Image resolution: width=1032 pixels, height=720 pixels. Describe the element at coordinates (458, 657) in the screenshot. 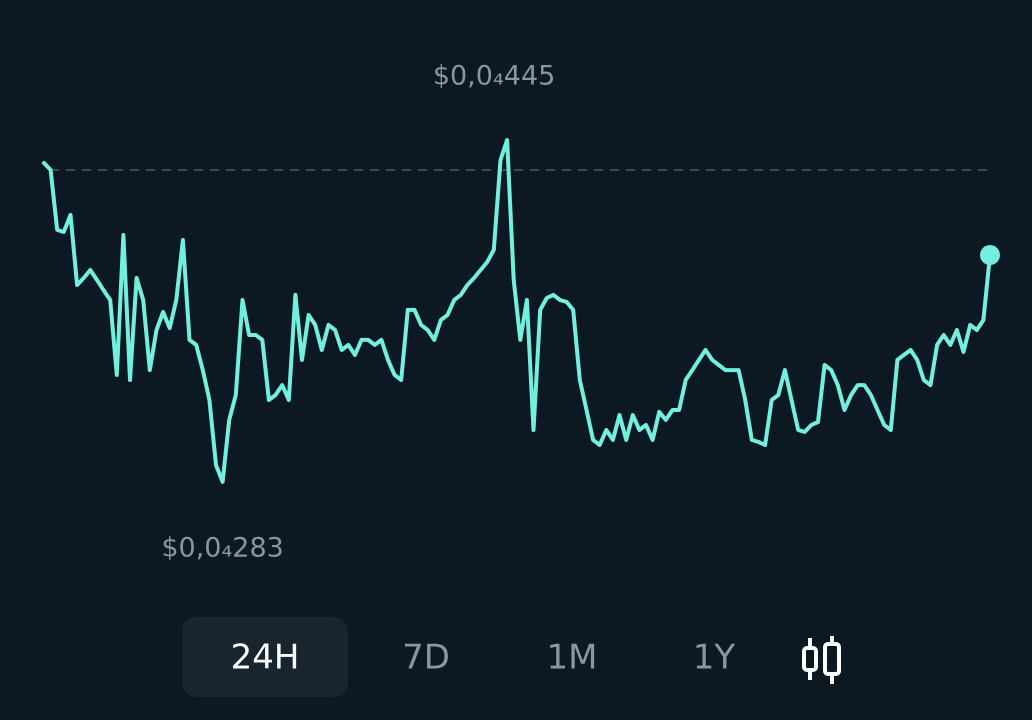

I see `timeframe-bar: 24H 7D 1M 1Y` at that location.